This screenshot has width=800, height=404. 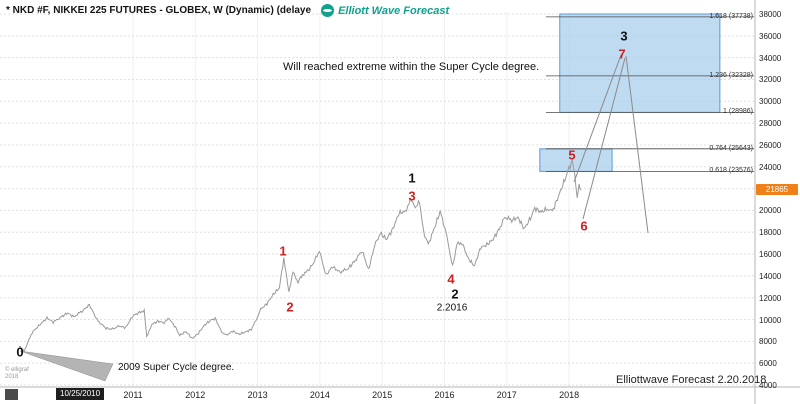 What do you see at coordinates (195, 395) in the screenshot?
I see `year-tick-label: 2012` at bounding box center [195, 395].